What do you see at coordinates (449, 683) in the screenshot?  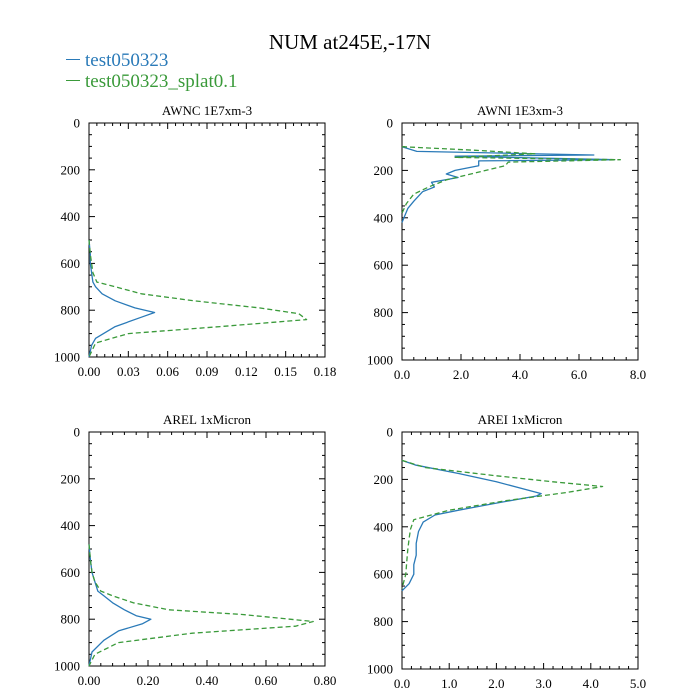 I see `x-tick-label: 1.0` at bounding box center [449, 683].